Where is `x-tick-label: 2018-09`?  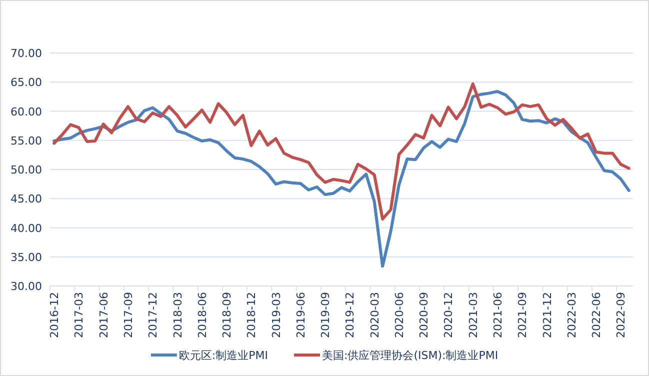 x-tick-label: 2018-09 is located at coordinates (227, 315).